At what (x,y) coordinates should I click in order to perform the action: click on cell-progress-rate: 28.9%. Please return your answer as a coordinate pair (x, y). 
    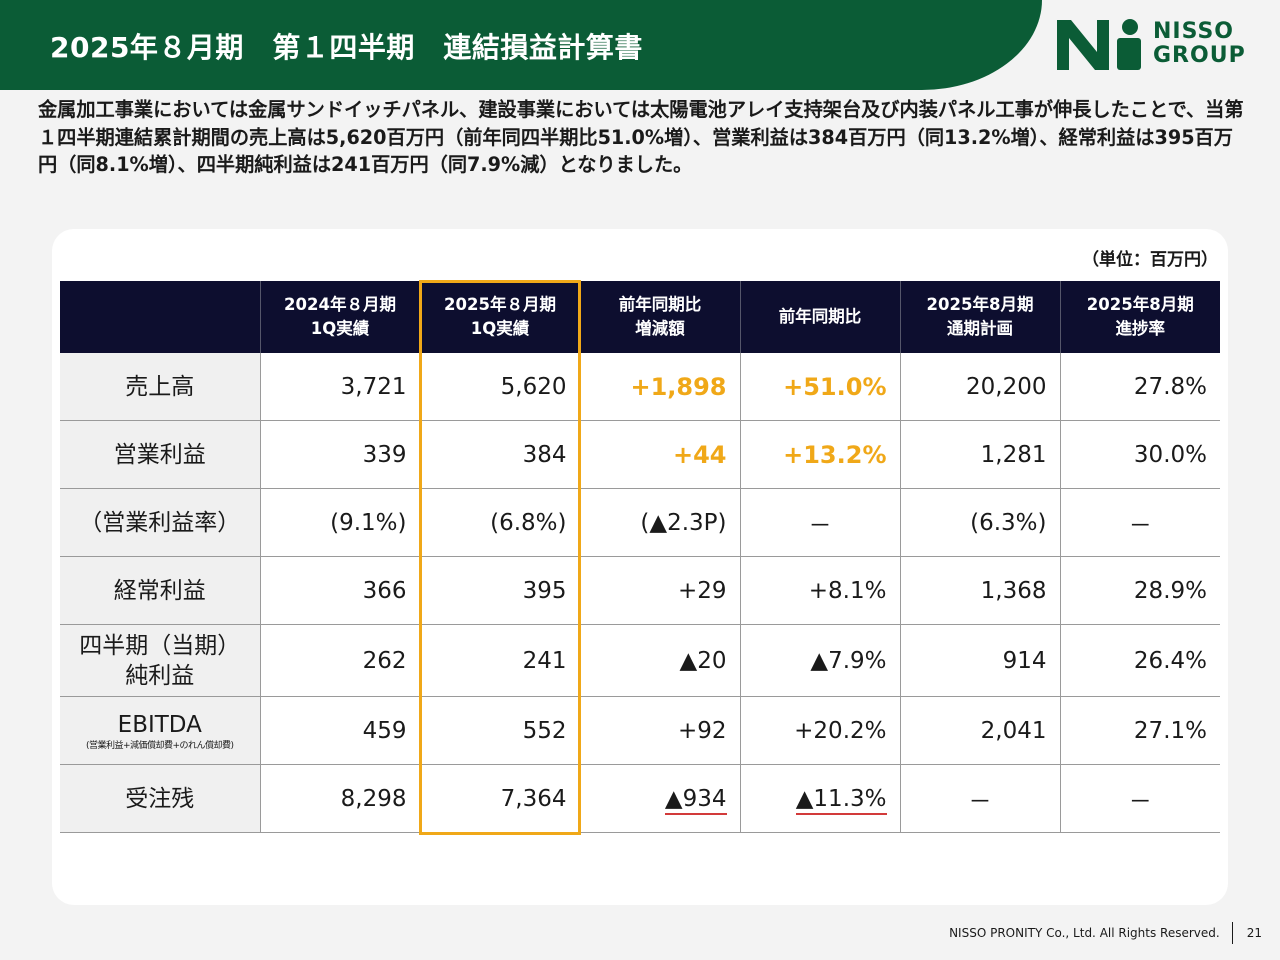
    Looking at the image, I should click on (1139, 590).